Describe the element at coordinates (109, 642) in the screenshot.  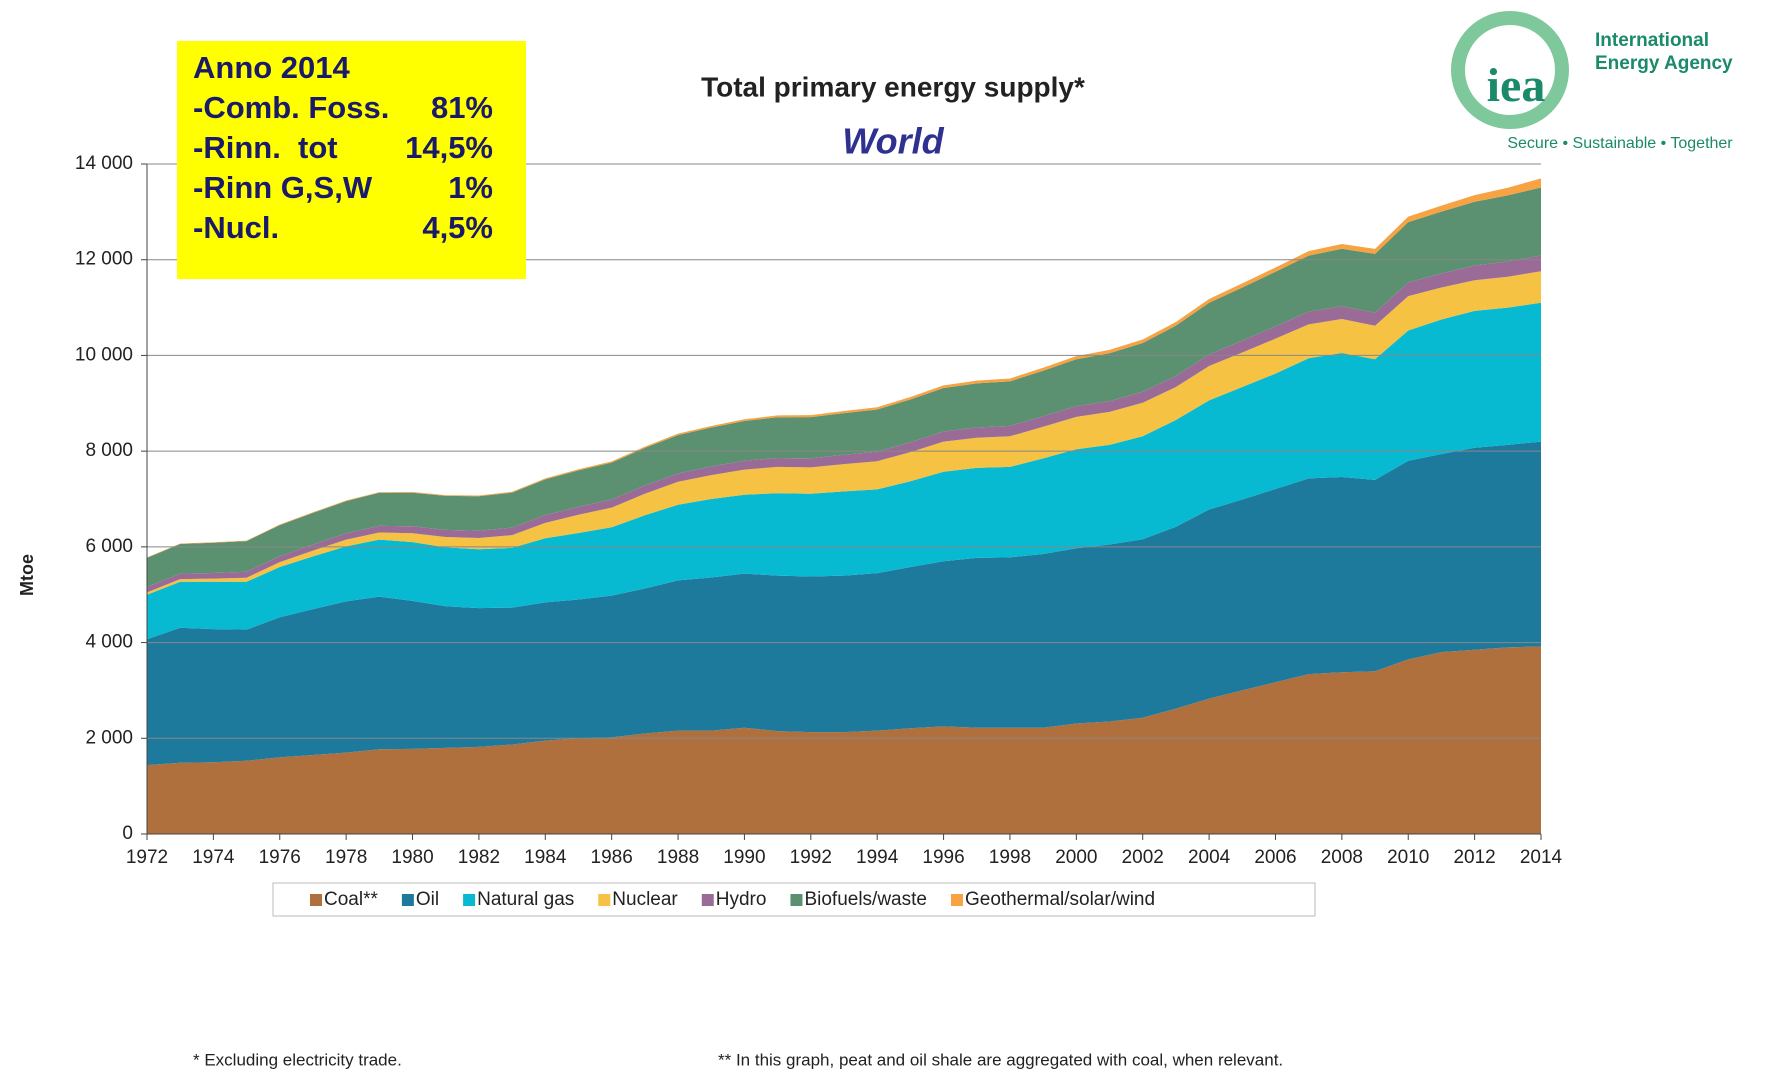
I see `y-tick-label: 4 000` at that location.